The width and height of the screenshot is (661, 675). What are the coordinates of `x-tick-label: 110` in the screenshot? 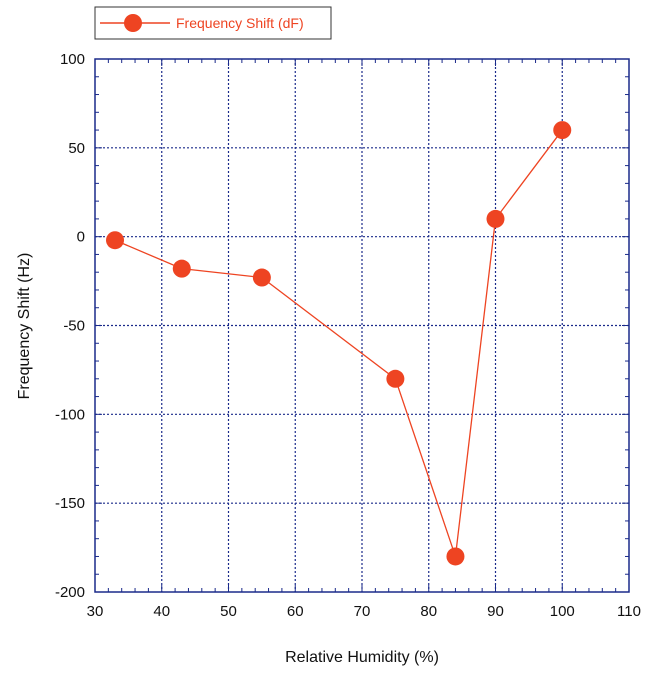 It's located at (629, 611).